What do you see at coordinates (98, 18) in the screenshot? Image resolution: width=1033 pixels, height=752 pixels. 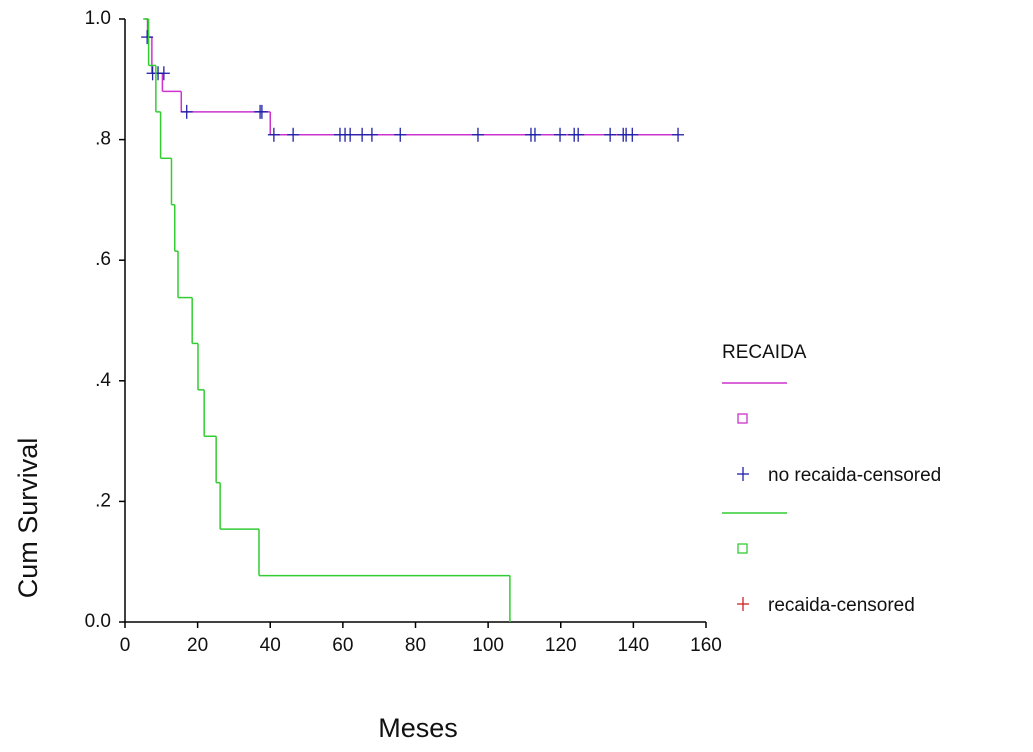 I see `y-tick-label: 1.0` at bounding box center [98, 18].